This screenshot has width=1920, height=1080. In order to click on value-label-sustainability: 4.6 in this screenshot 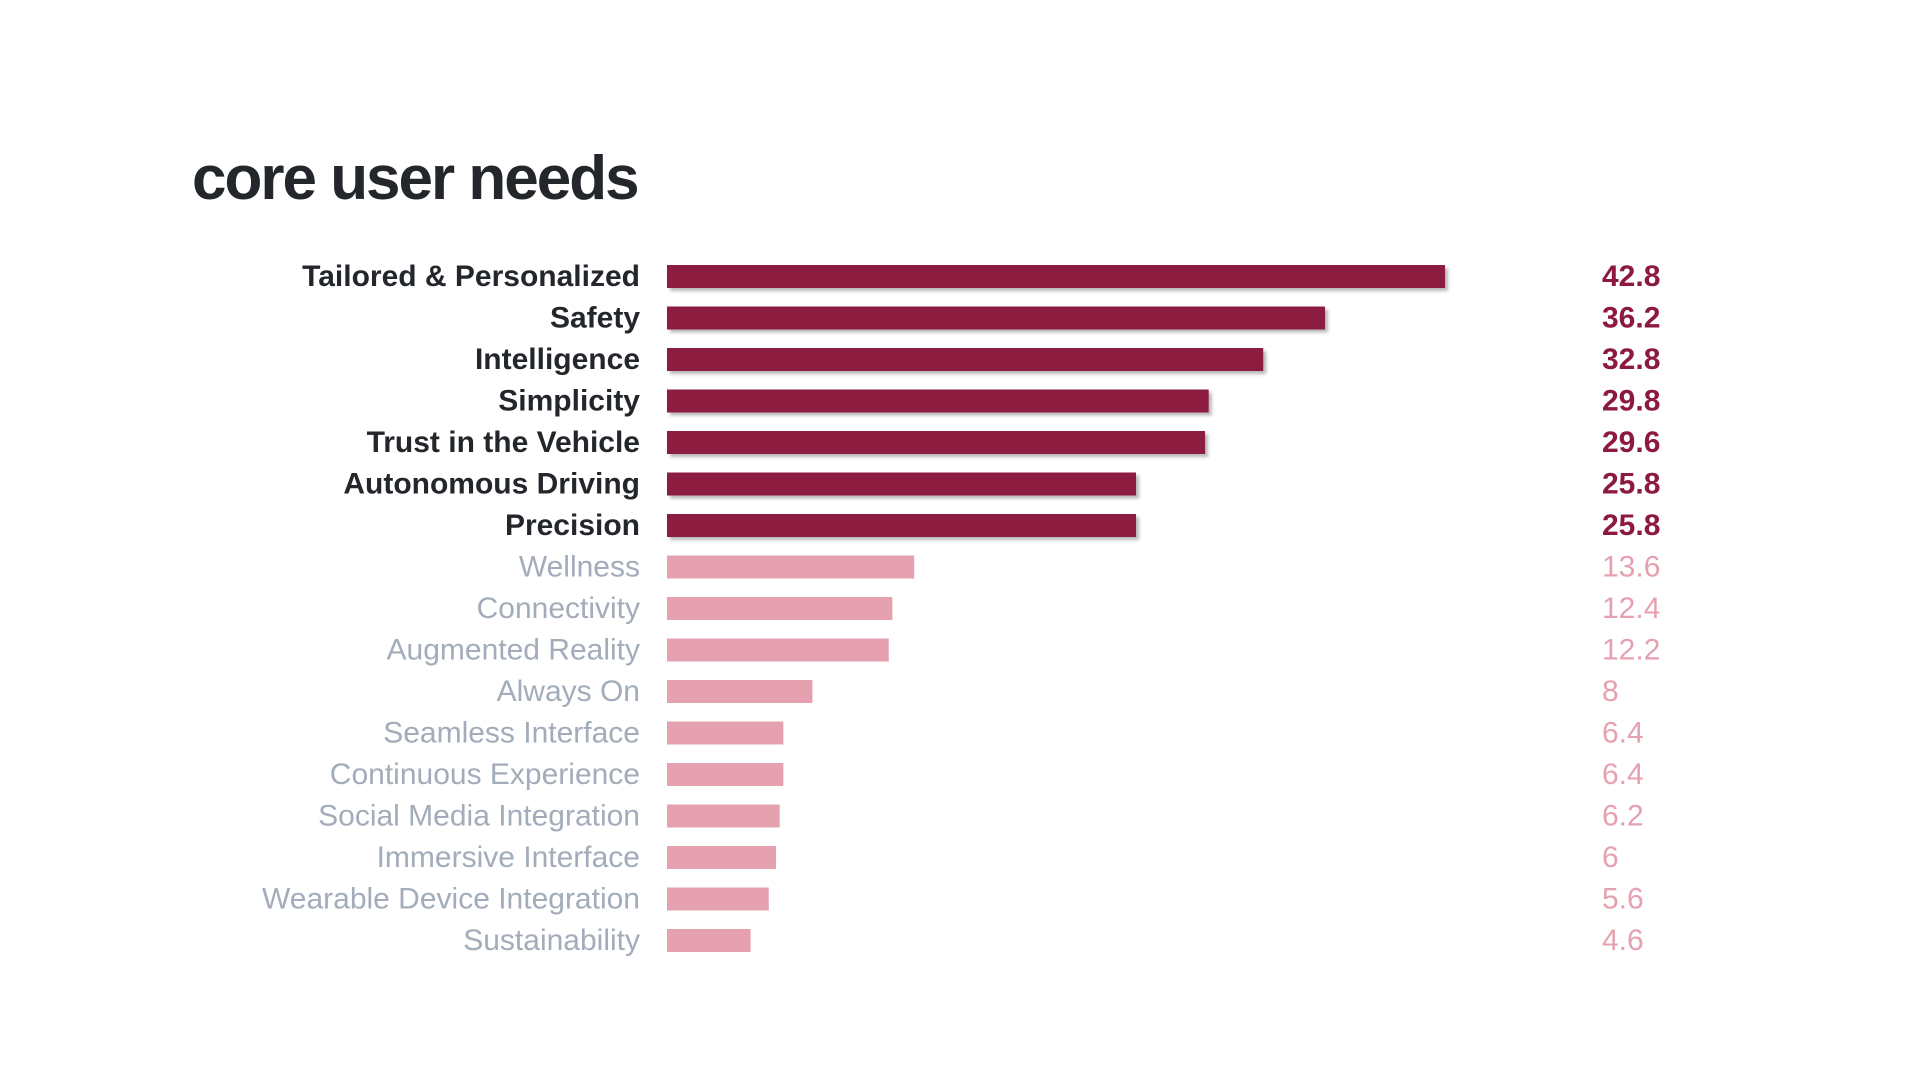, I will do `click(1623, 940)`.